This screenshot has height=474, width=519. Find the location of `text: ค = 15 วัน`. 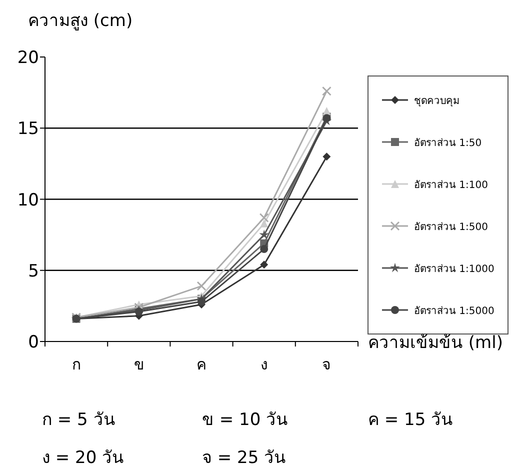

text: ค = 15 วัน is located at coordinates (411, 420).